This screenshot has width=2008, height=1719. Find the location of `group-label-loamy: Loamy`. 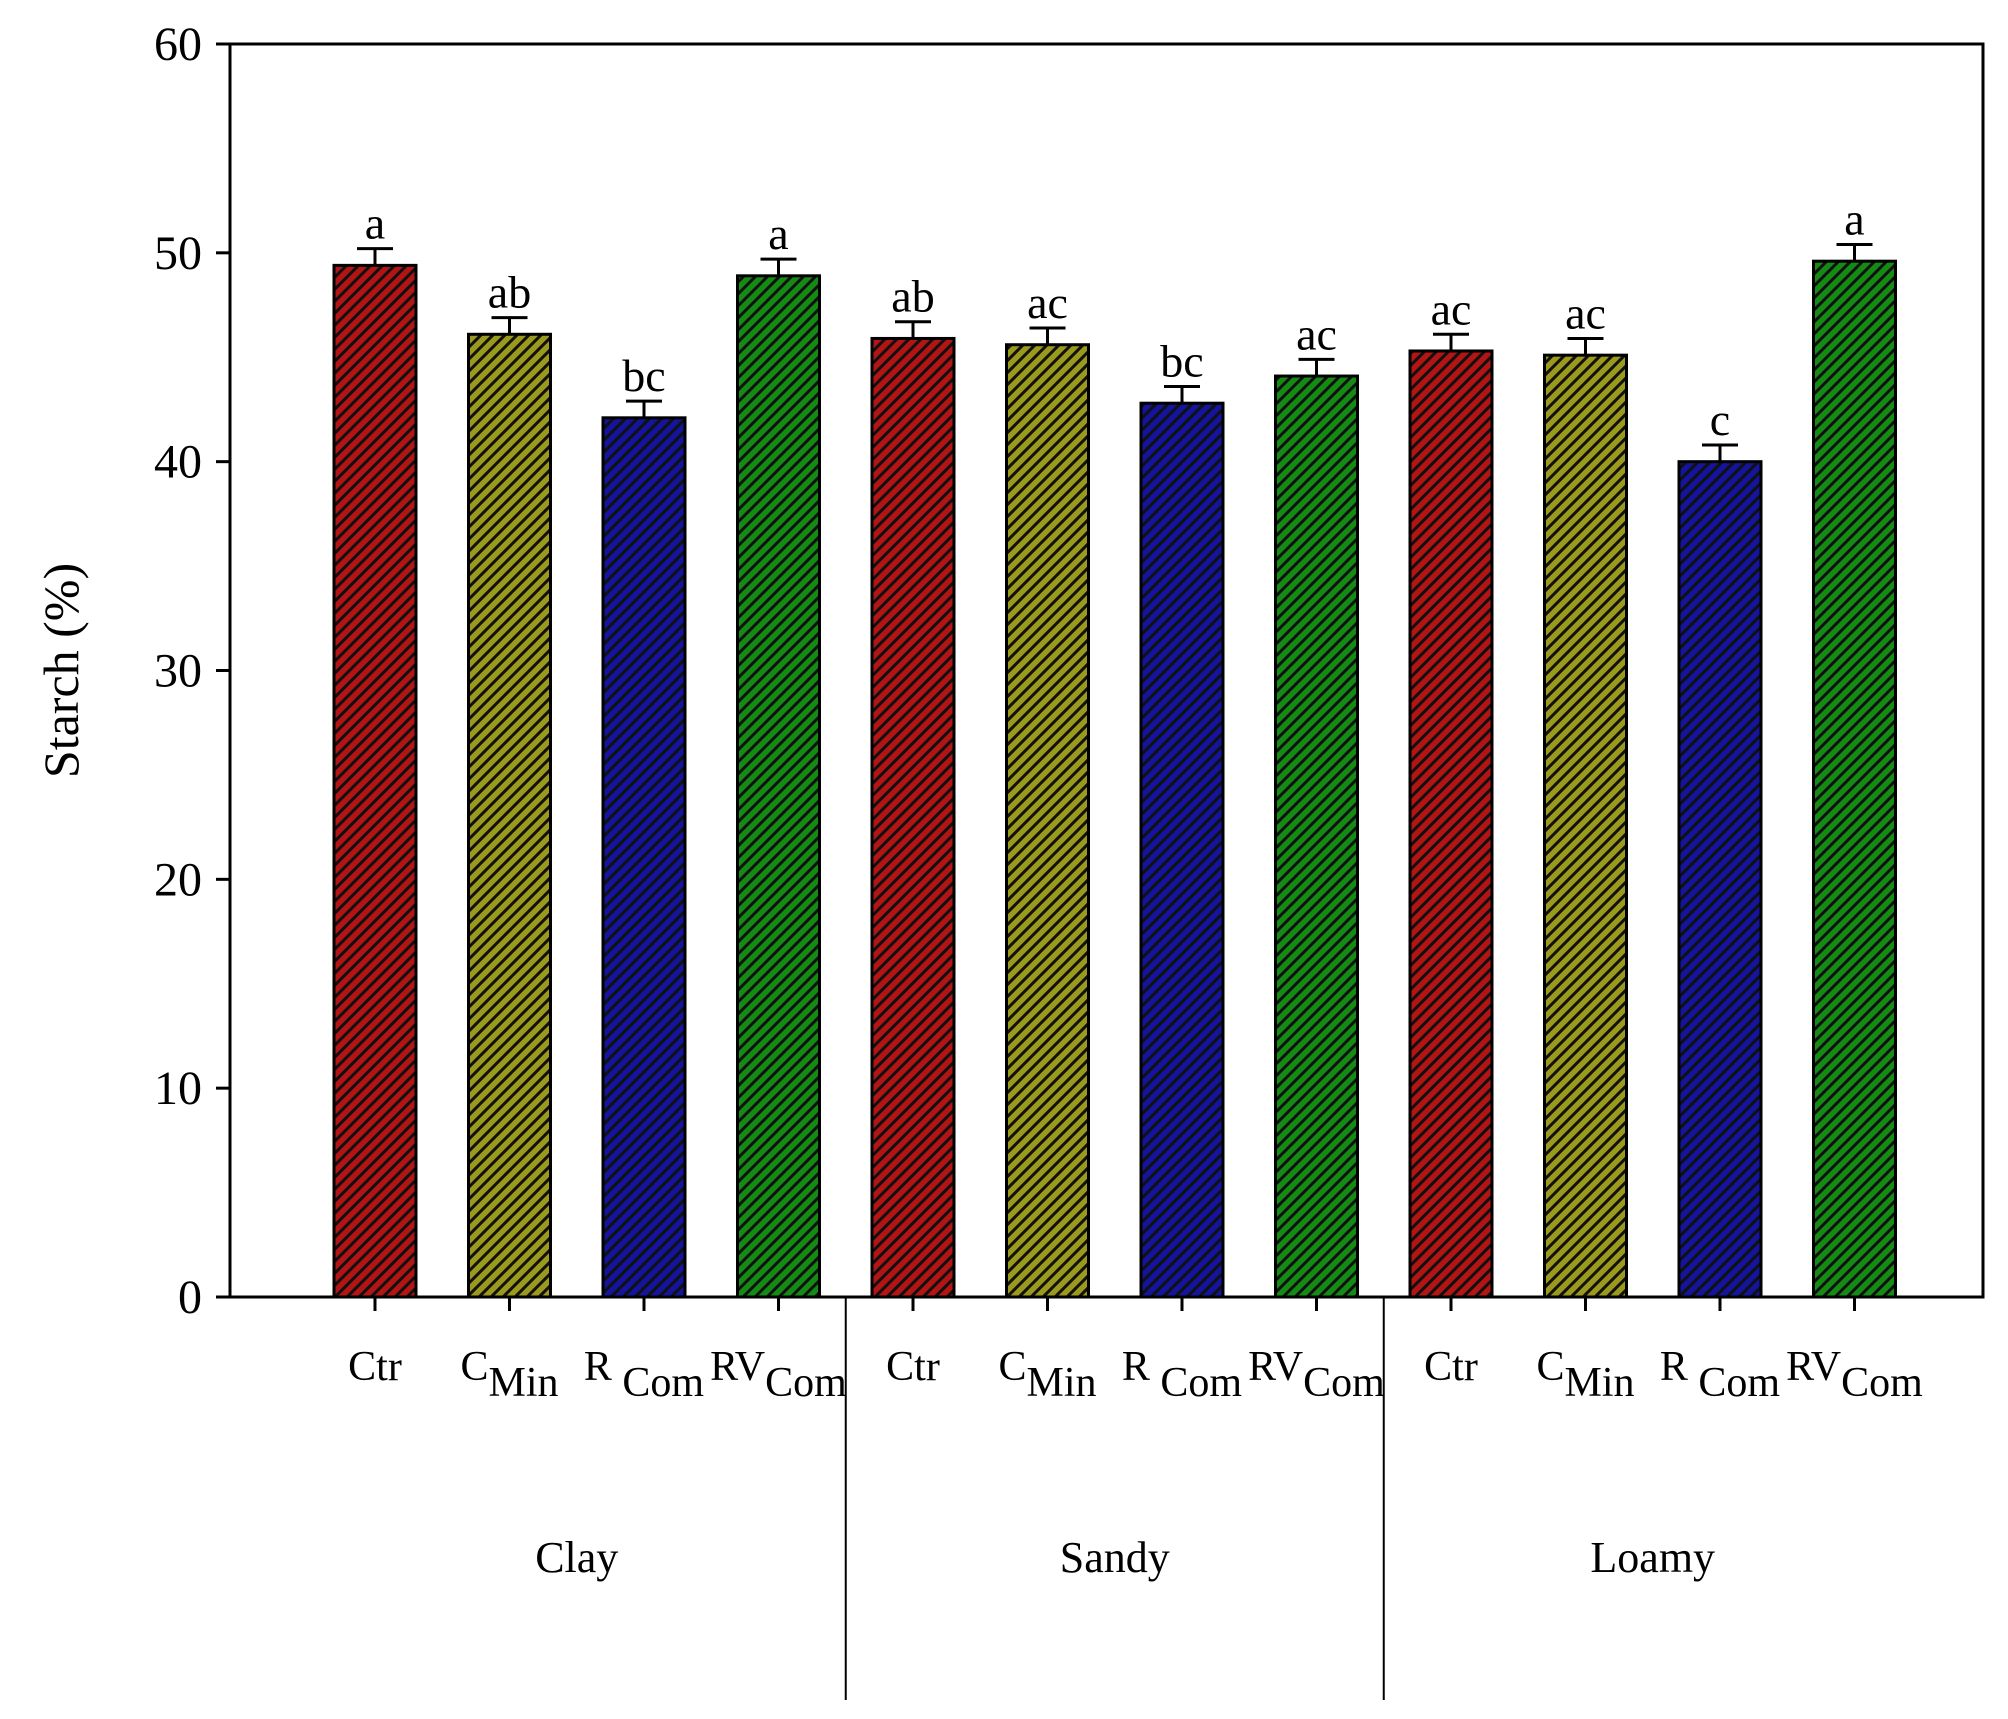

group-label-loamy: Loamy is located at coordinates (1652, 1557).